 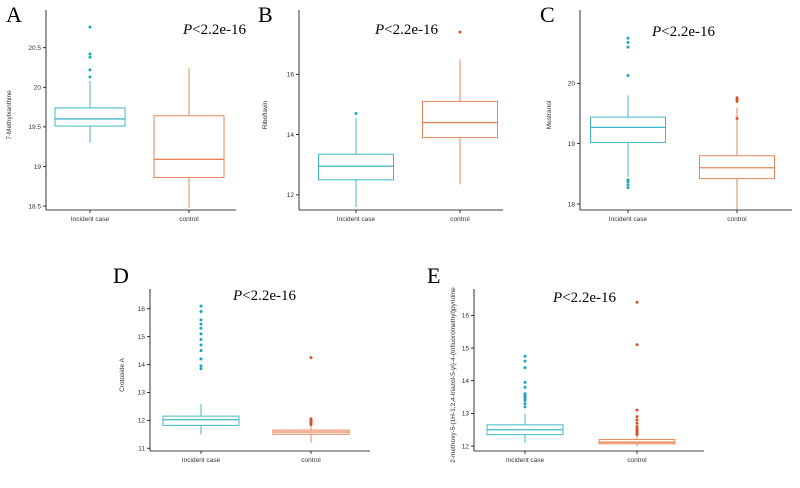 I want to click on y-tick-label: 13, so click(x=142, y=393).